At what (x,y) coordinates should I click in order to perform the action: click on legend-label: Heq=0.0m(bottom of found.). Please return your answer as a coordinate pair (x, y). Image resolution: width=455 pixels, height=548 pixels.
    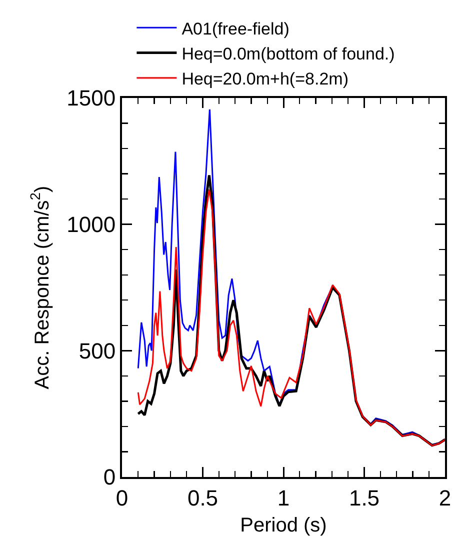
    Looking at the image, I should click on (288, 54).